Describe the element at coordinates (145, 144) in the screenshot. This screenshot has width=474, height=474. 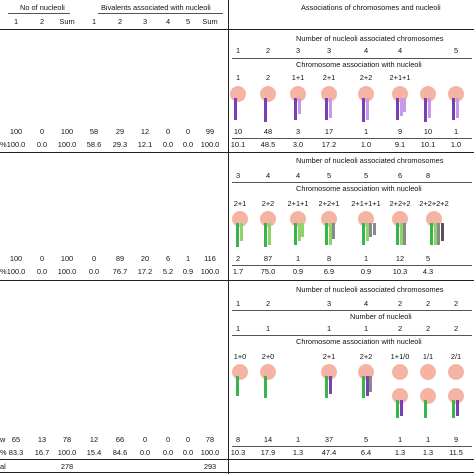
I see `s1-pct-biv: 12.1` at that location.